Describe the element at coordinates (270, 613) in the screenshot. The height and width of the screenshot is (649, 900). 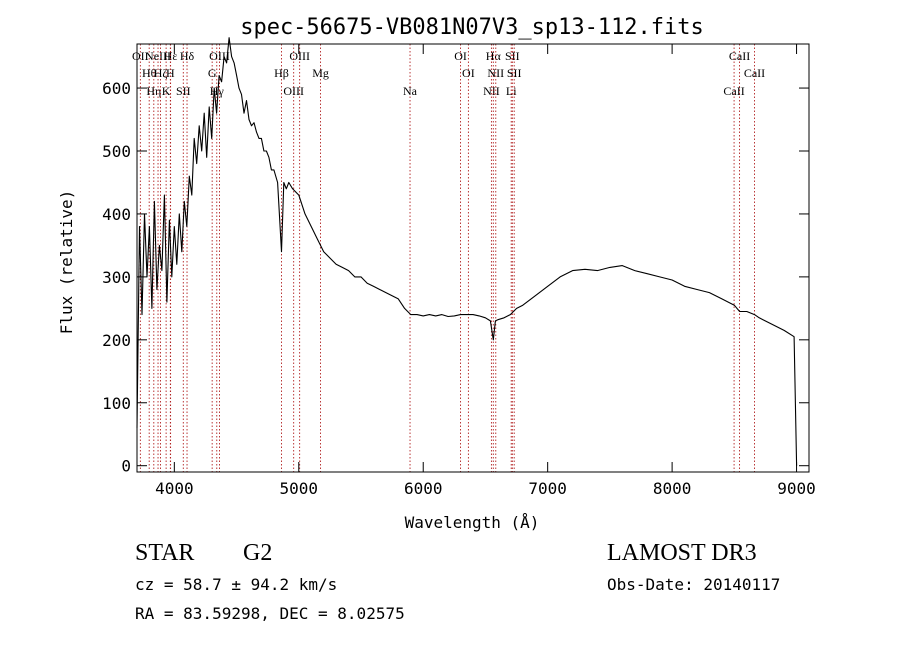
I see `coordinates: RA = 83.59298, DEC = 8.02575` at that location.